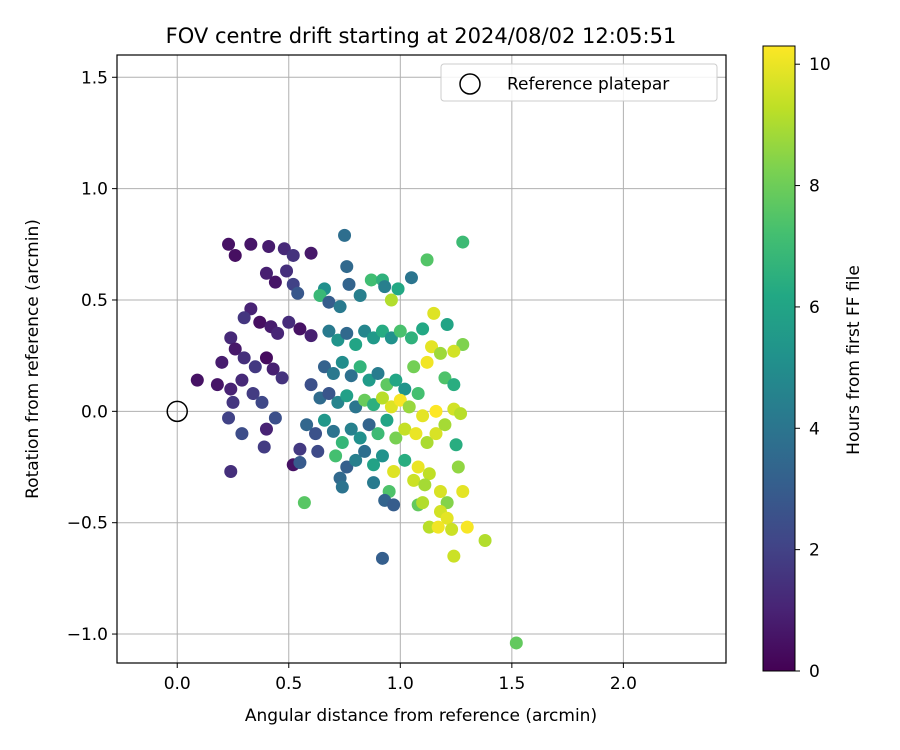  I want to click on reference-marker, so click(177, 411).